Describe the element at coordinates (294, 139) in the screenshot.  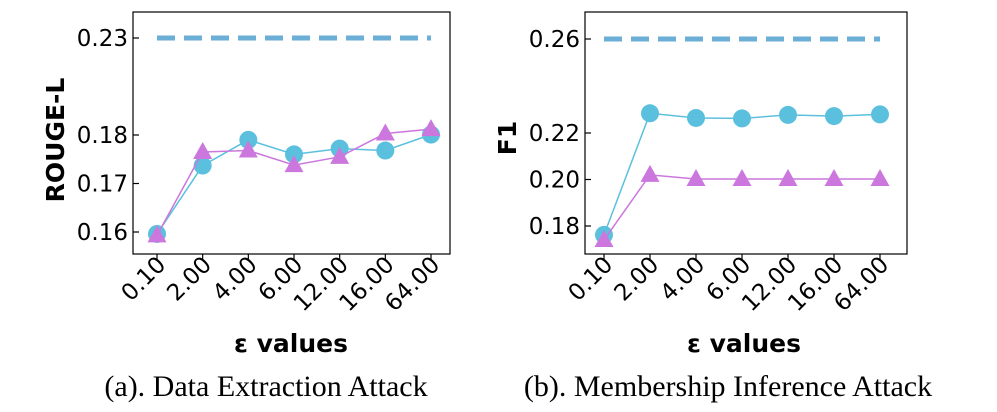
I see `series-layer` at that location.